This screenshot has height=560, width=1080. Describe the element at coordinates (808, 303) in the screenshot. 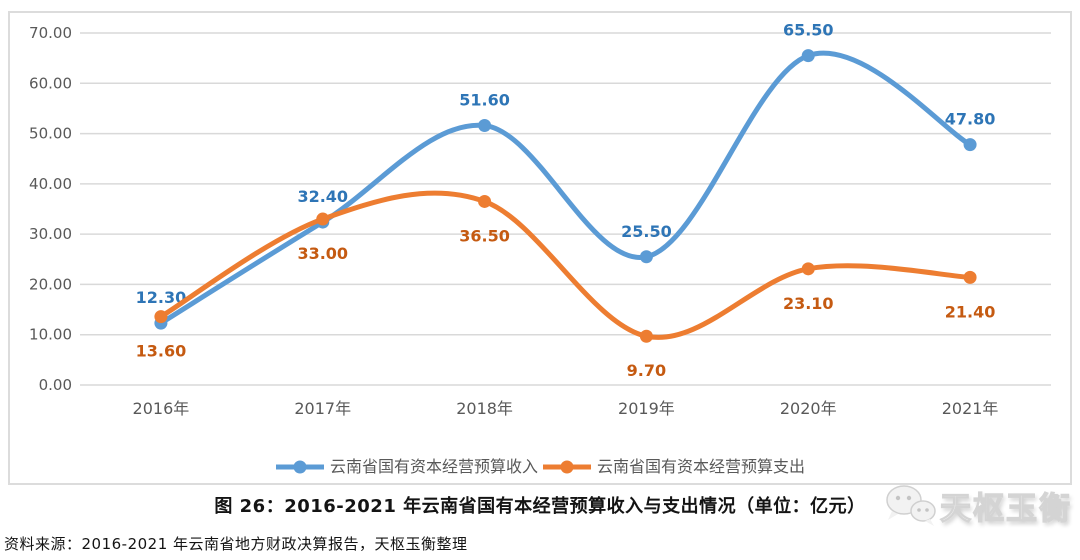

I see `data-label: 23.10` at that location.